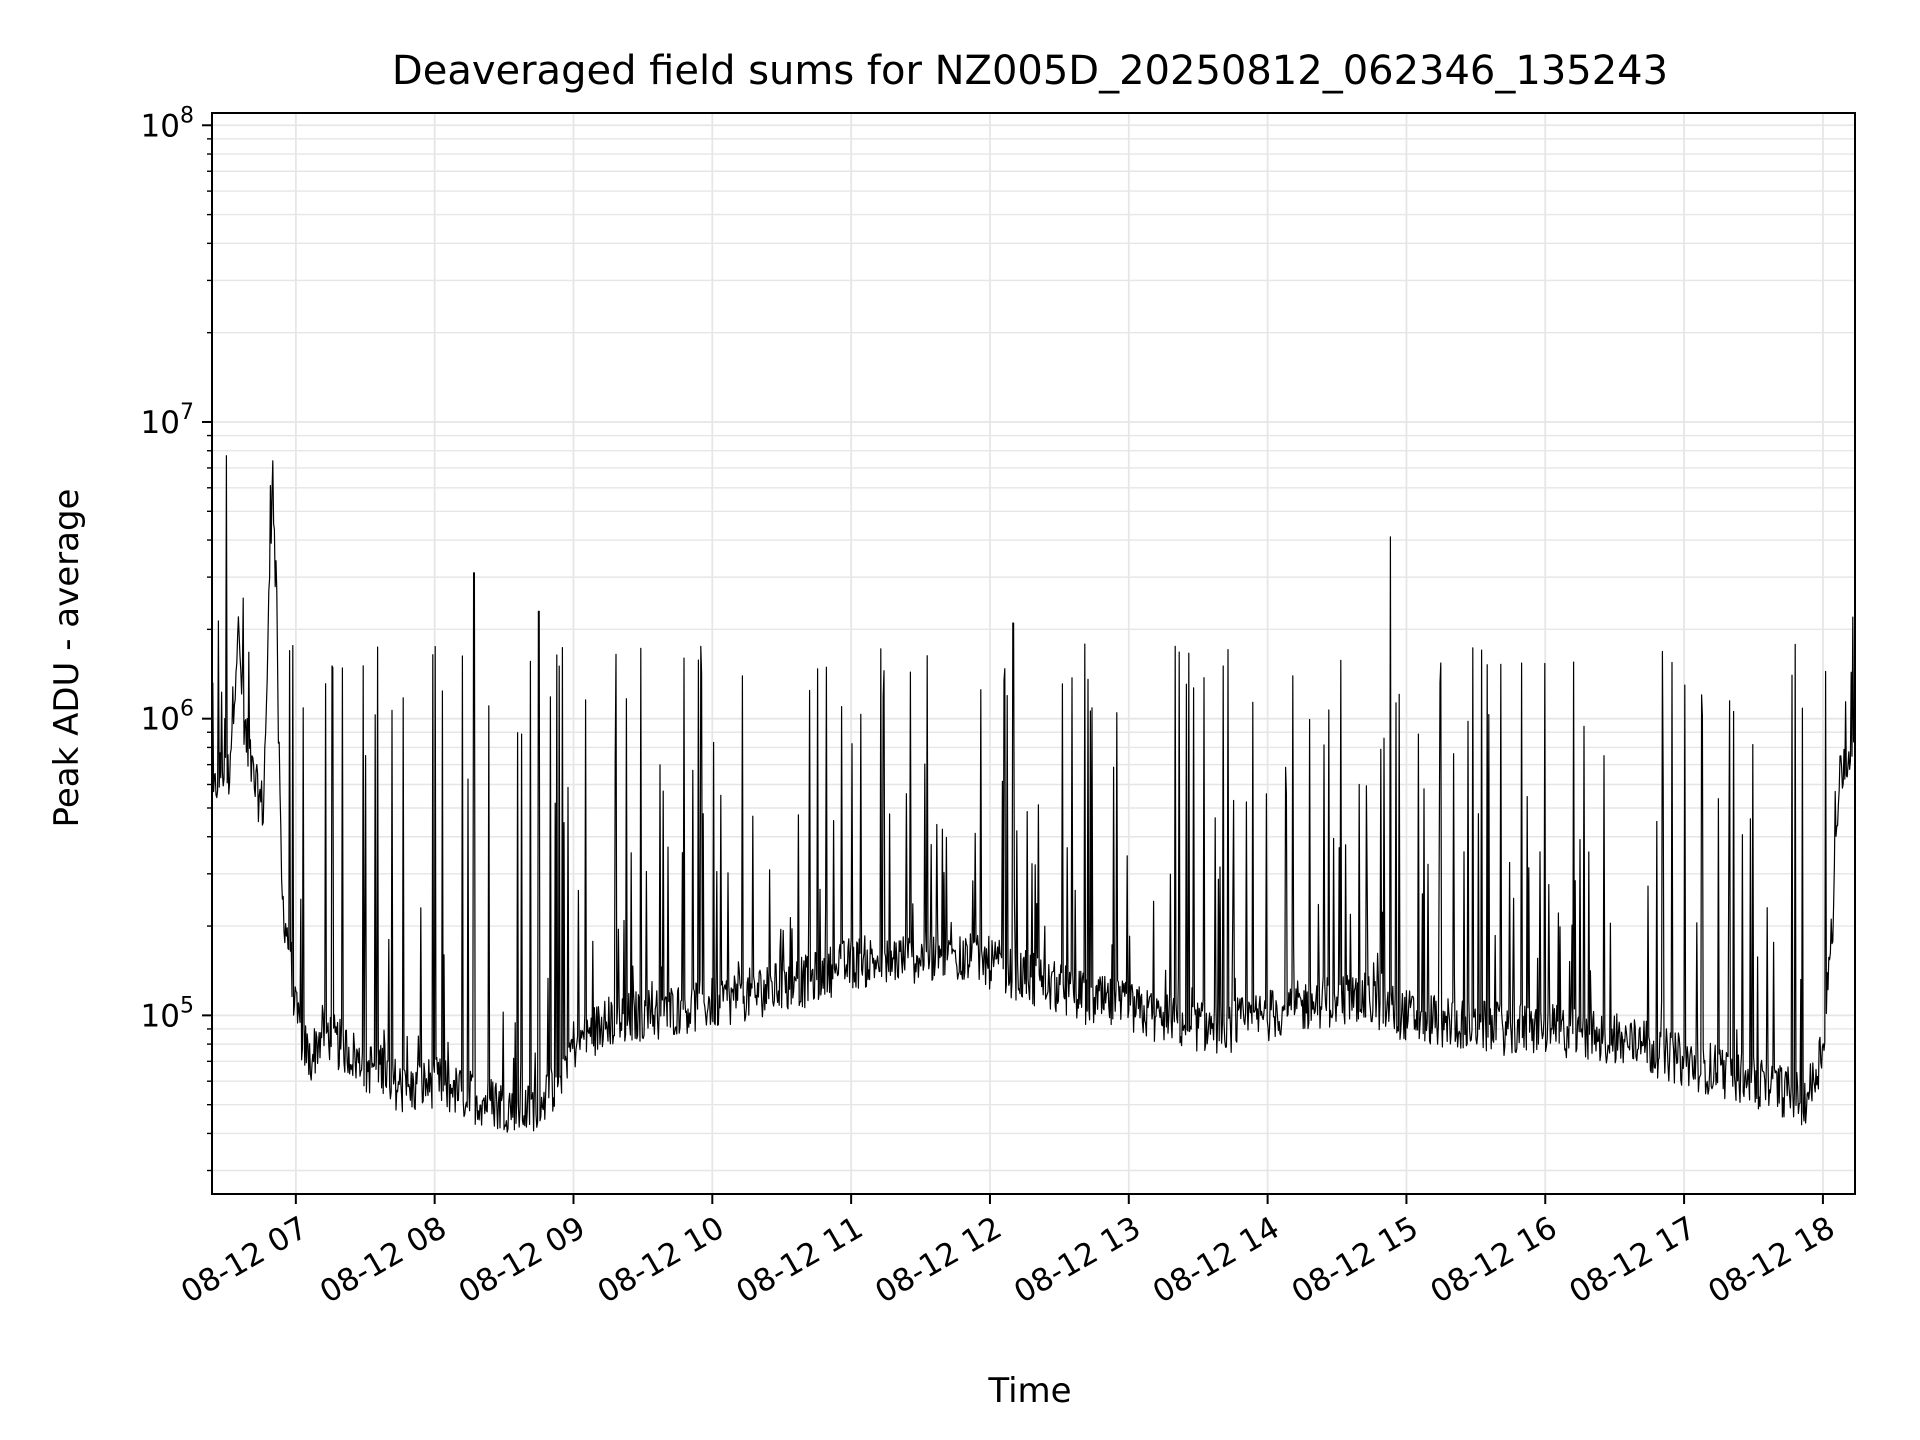  I want to click on y-tick-label: 10⁸, so click(167, 123).